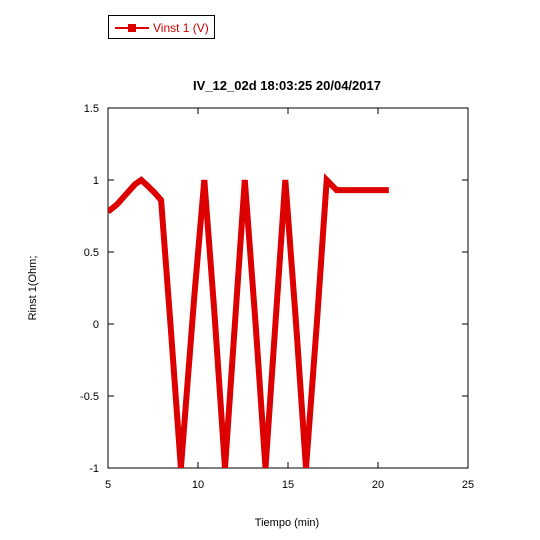  I want to click on y-tick-label: 1.5, so click(91, 109).